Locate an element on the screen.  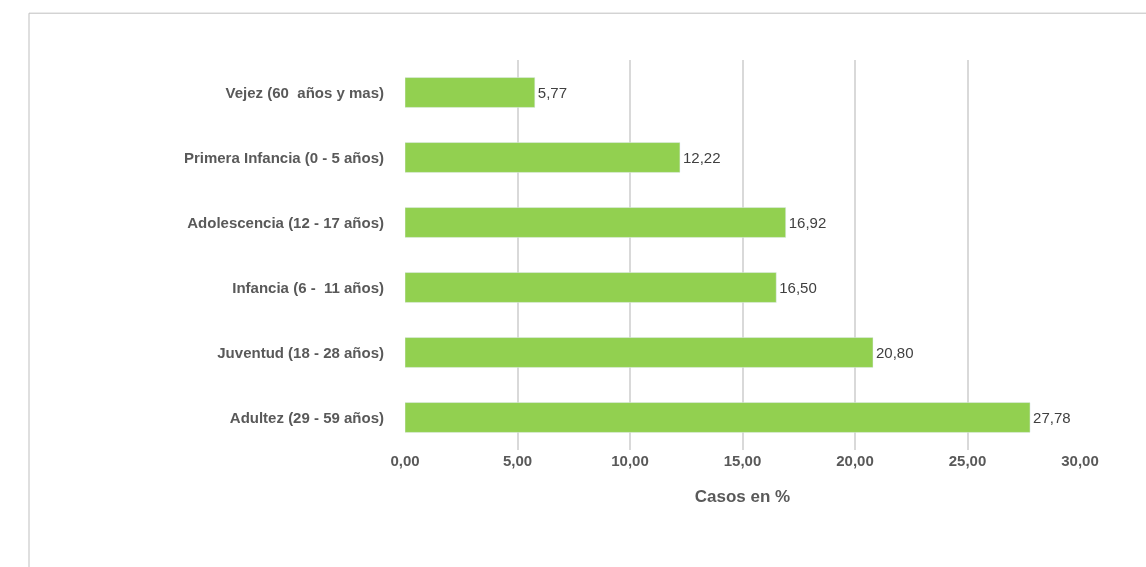
x-tick-label: 20,00 is located at coordinates (855, 460).